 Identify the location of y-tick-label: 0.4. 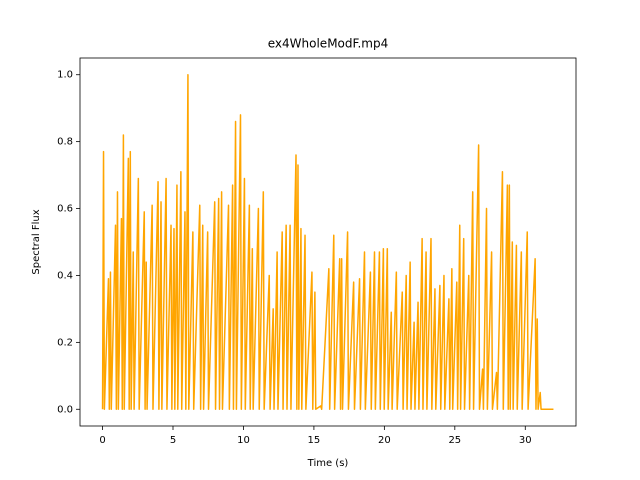
(65, 275).